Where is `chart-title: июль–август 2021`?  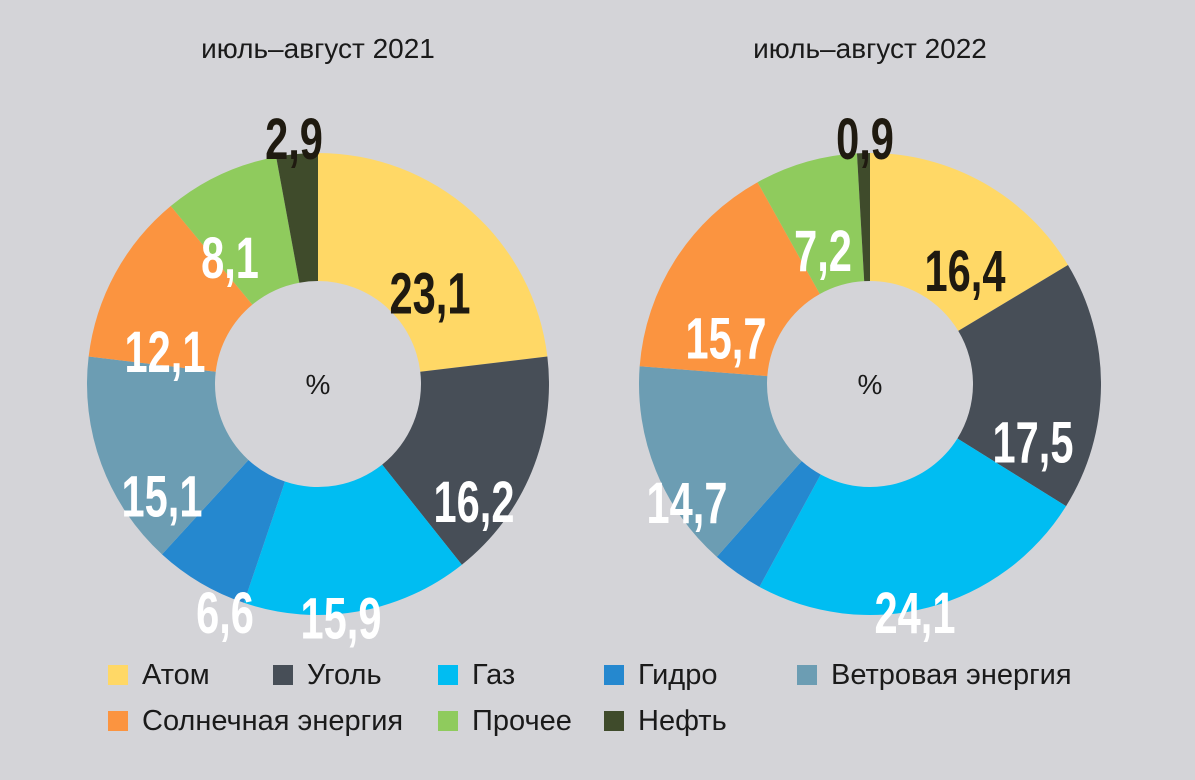
chart-title: июль–август 2021 is located at coordinates (318, 48).